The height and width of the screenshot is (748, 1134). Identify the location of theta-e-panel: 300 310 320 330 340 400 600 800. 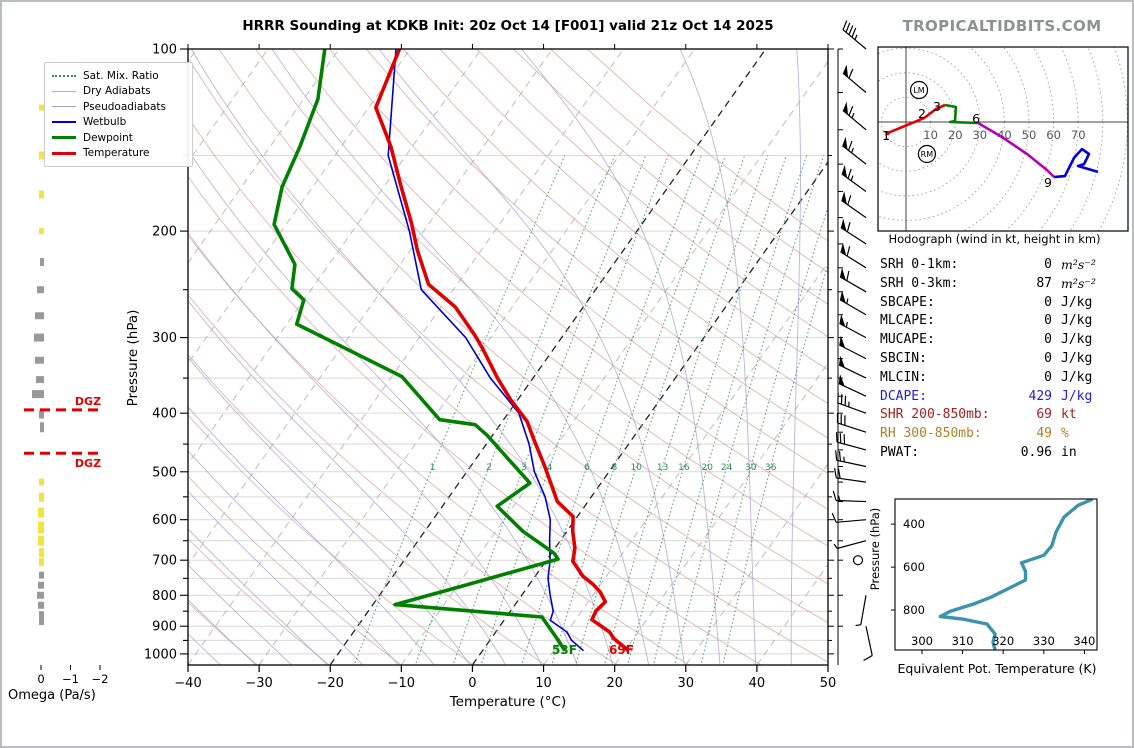
(994, 576).